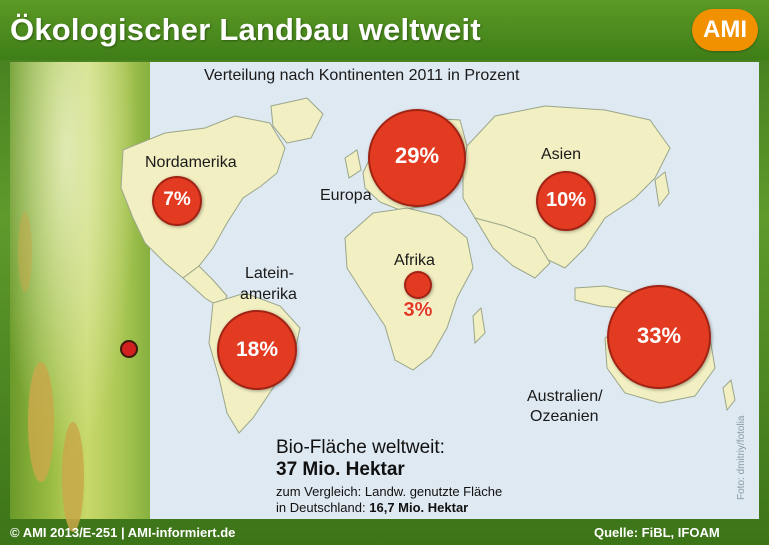  I want to click on value-europa: 29%, so click(417, 155).